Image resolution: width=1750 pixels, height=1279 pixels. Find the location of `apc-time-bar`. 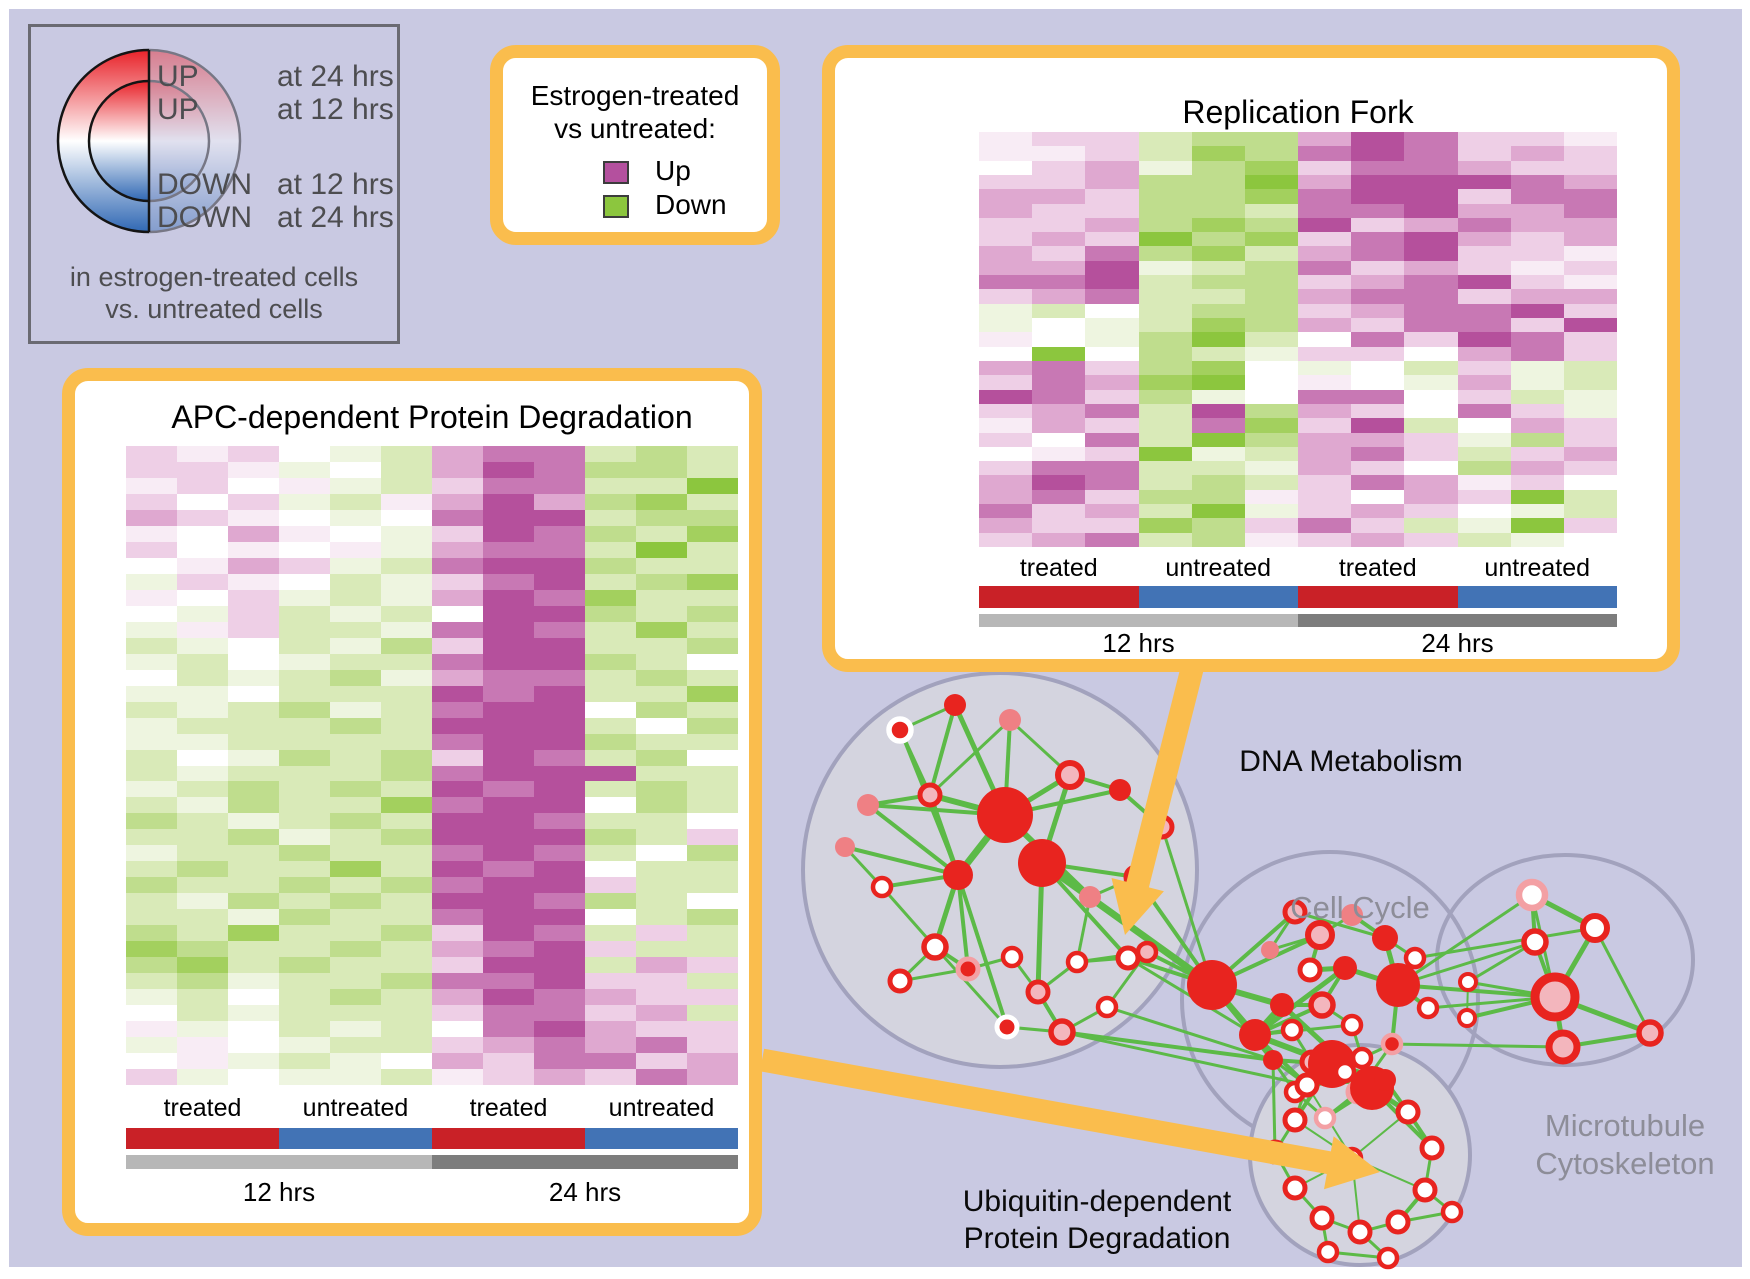

apc-time-bar is located at coordinates (432, 1162).